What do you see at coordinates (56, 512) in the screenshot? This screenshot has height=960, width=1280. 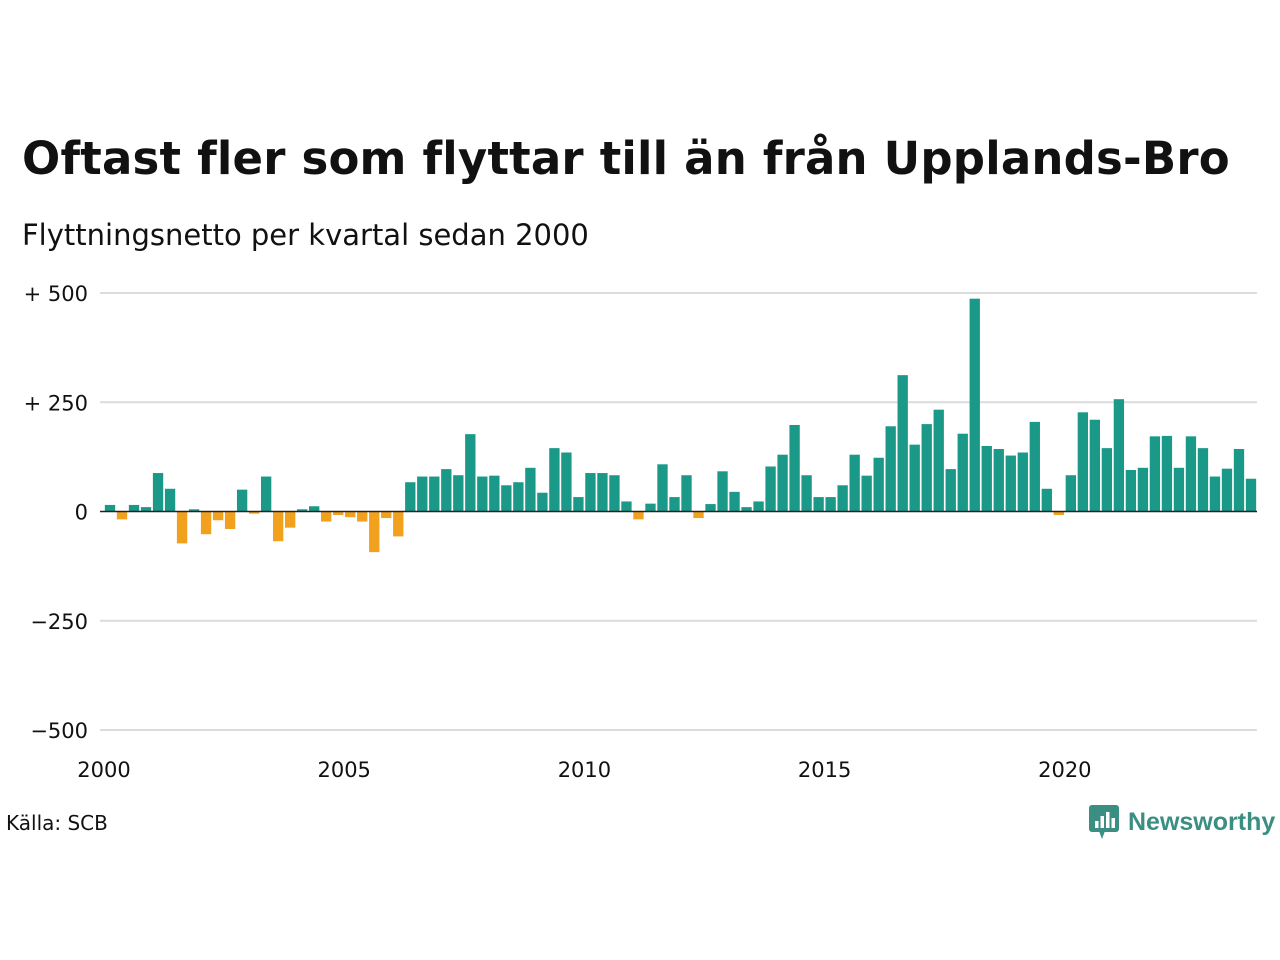 I see `y-axis-labels: + 500 + 250 0 −250 −500` at bounding box center [56, 512].